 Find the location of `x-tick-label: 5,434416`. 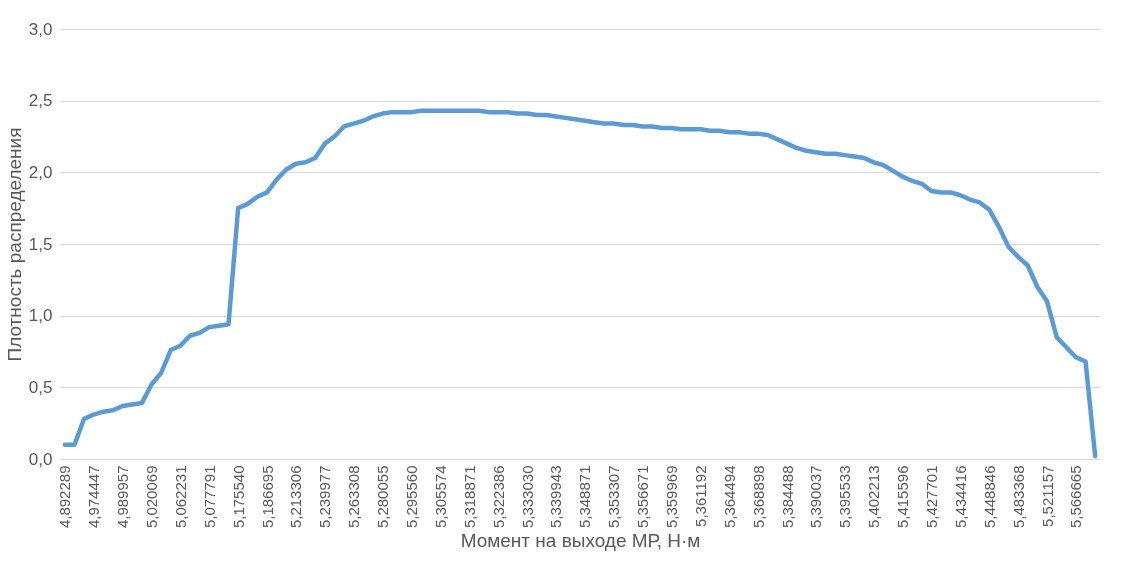

x-tick-label: 5,434416 is located at coordinates (960, 497).